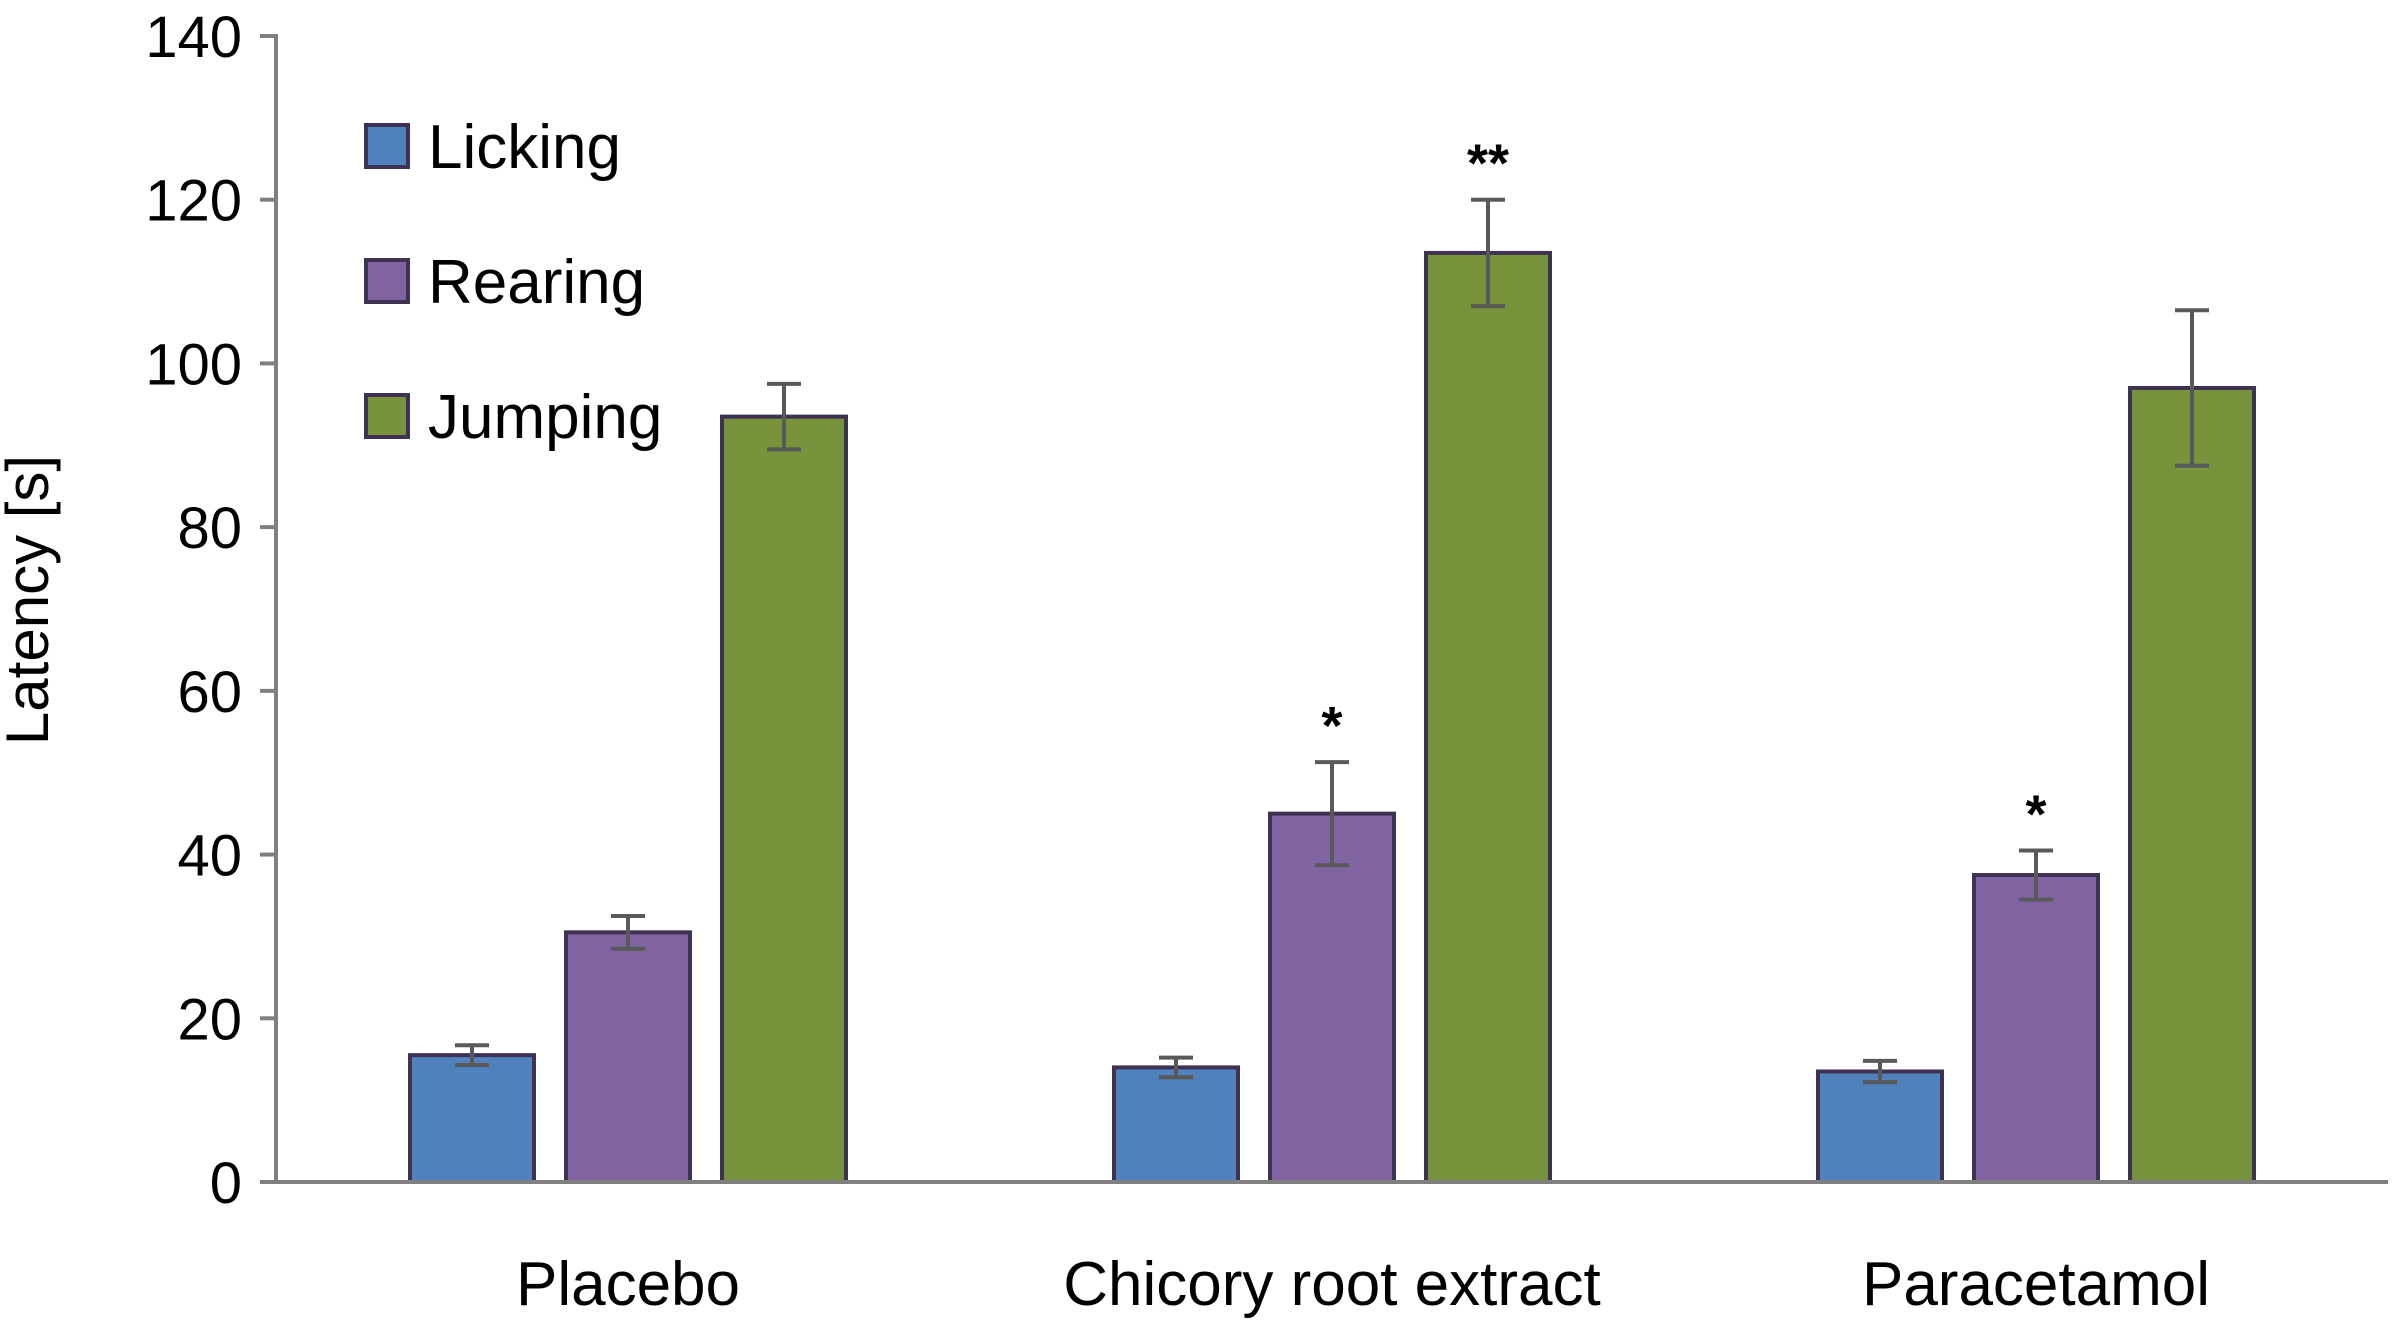 The image size is (2392, 1334). I want to click on y-tick-label: 100, so click(193, 364).